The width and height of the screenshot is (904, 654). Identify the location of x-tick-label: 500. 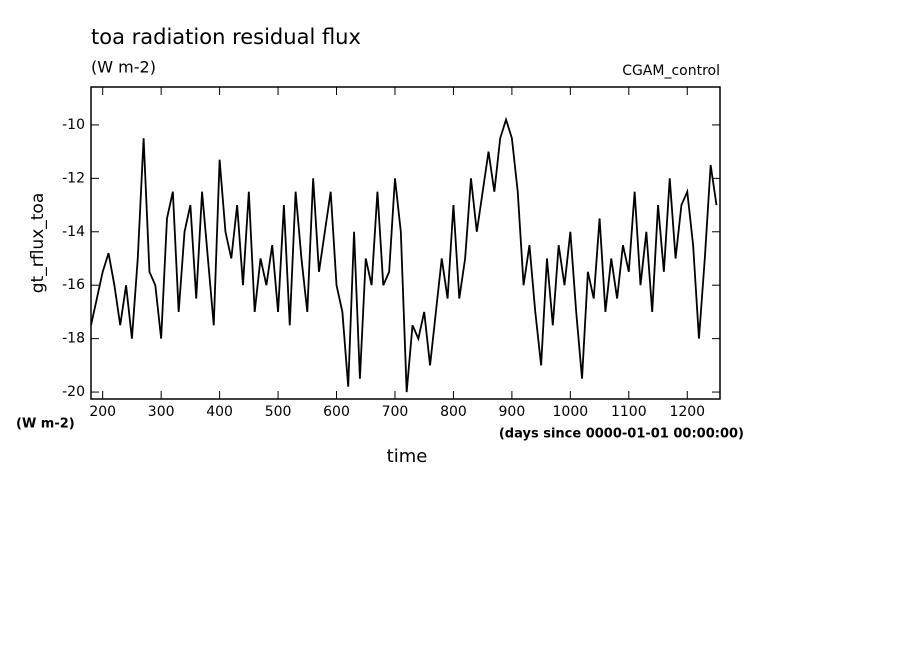
(278, 412).